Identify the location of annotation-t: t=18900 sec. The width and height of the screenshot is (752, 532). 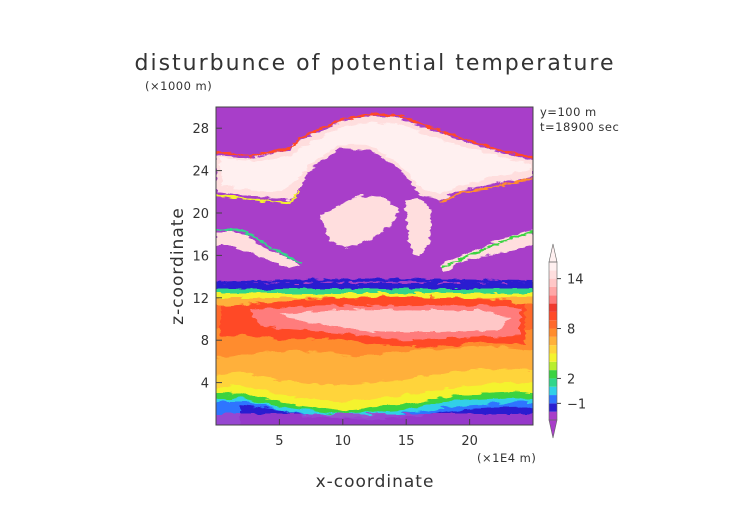
(579, 127).